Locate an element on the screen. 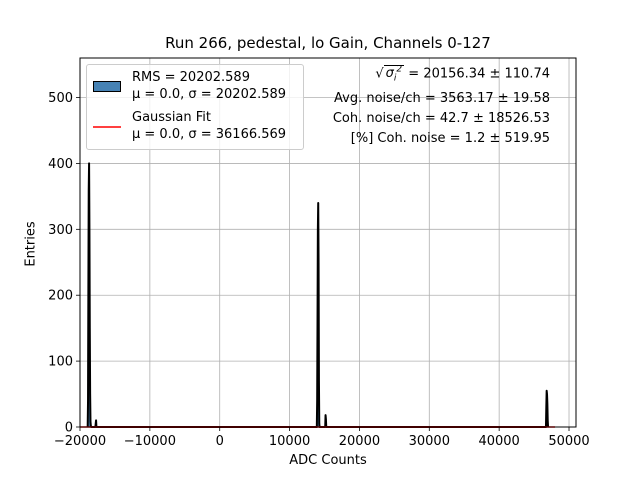 This screenshot has height=480, width=640. sqrt-symbol: √ is located at coordinates (379, 74).